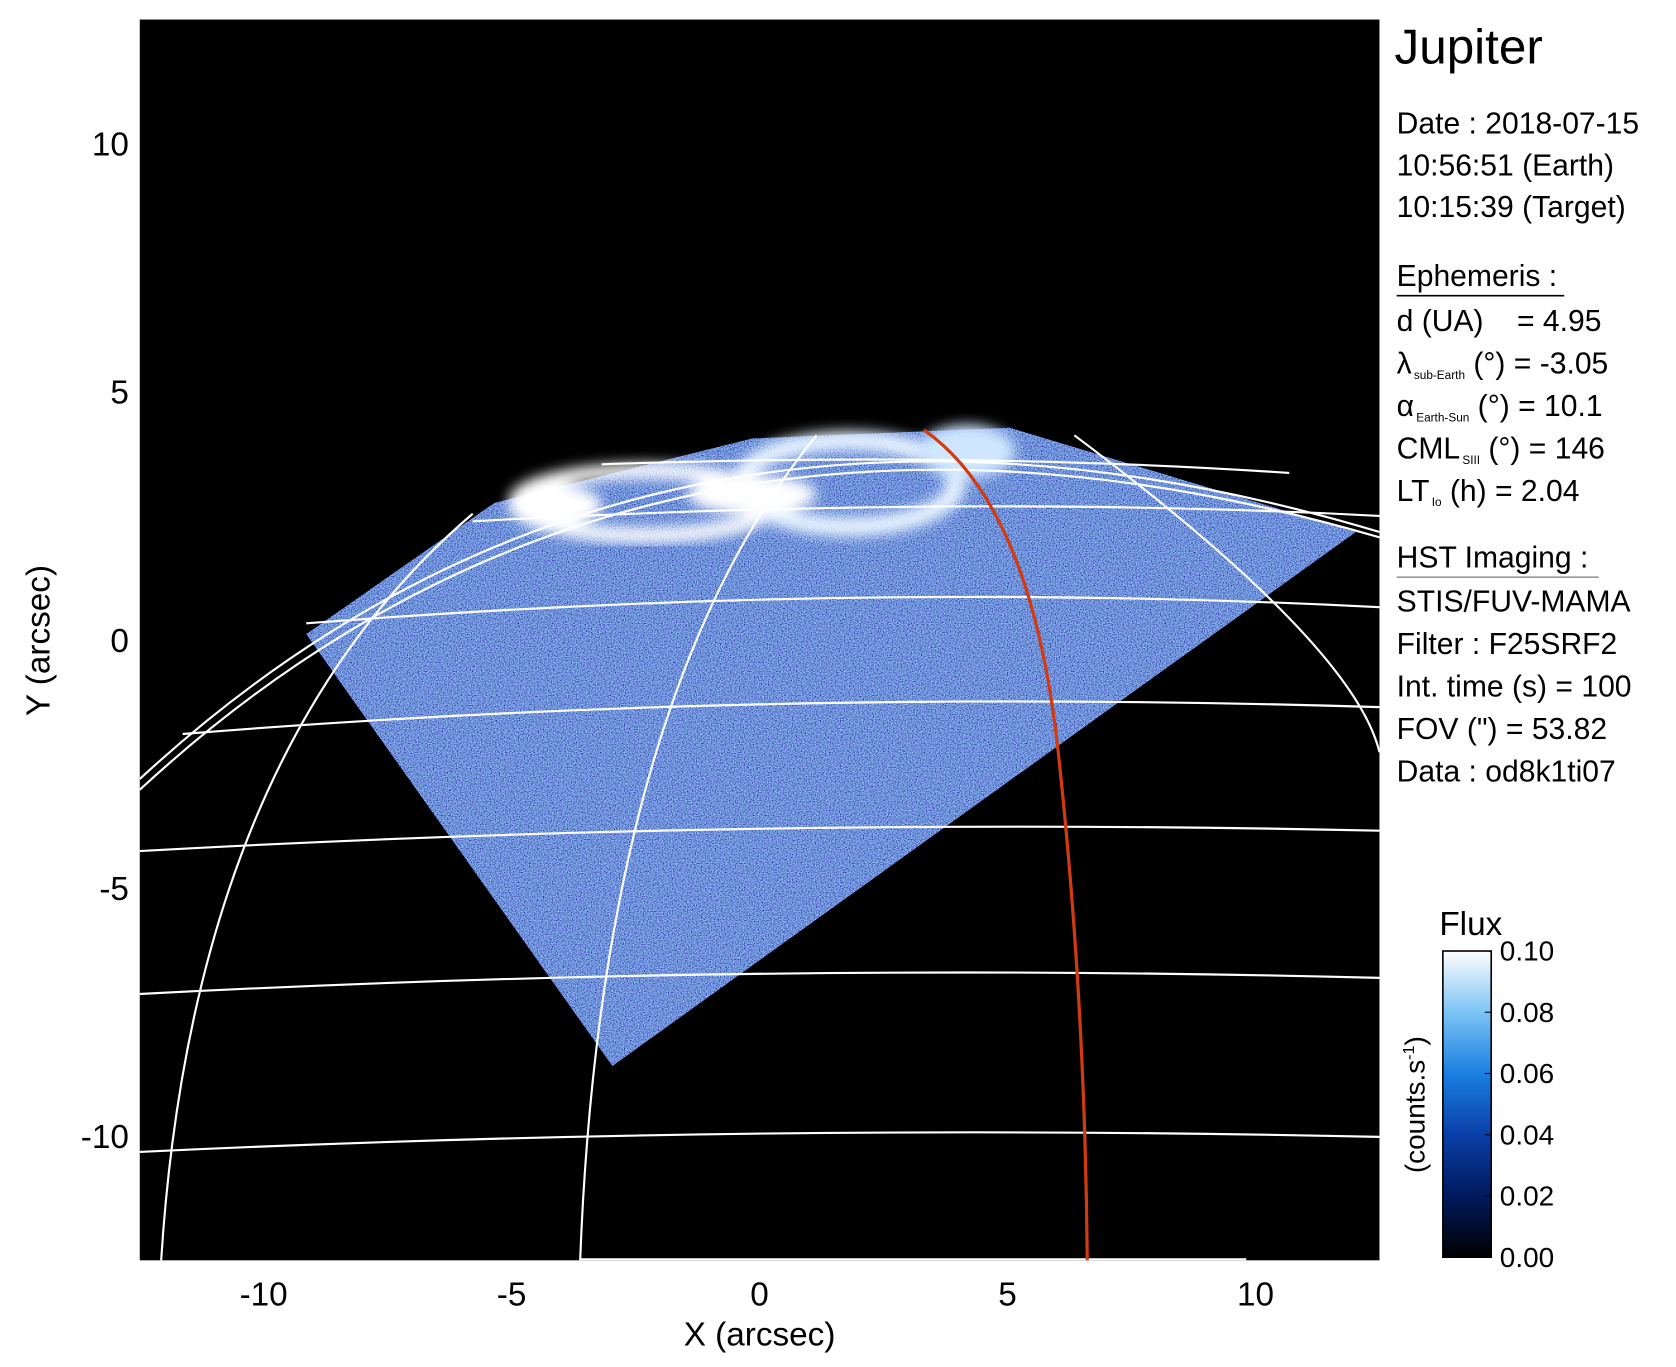 The width and height of the screenshot is (1676, 1367). Describe the element at coordinates (1437, 502) in the screenshot. I see `subscript: Io` at that location.